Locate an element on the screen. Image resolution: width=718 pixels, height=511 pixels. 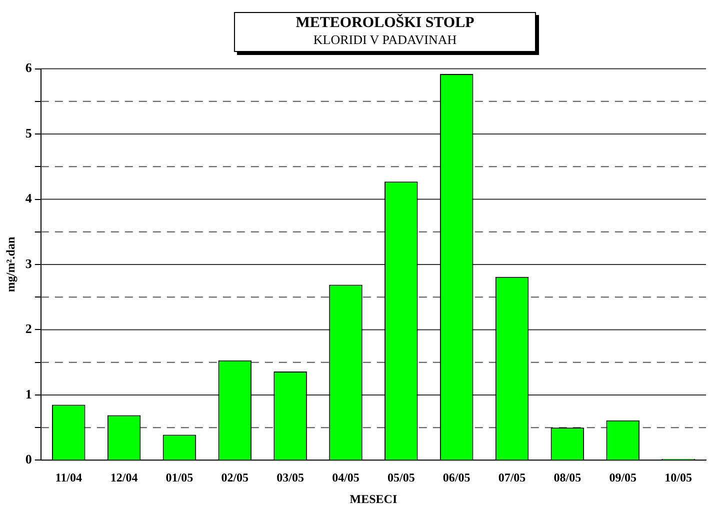
x-tick-label: 07/05 is located at coordinates (512, 477).